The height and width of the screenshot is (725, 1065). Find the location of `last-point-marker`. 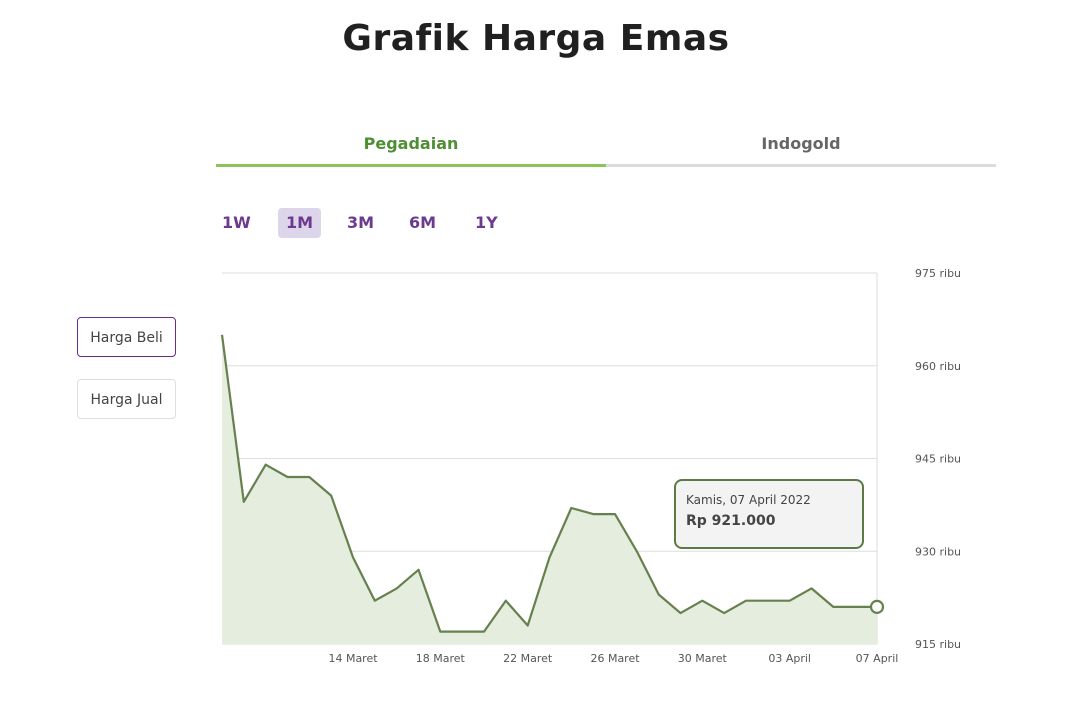

last-point-marker is located at coordinates (877, 607).